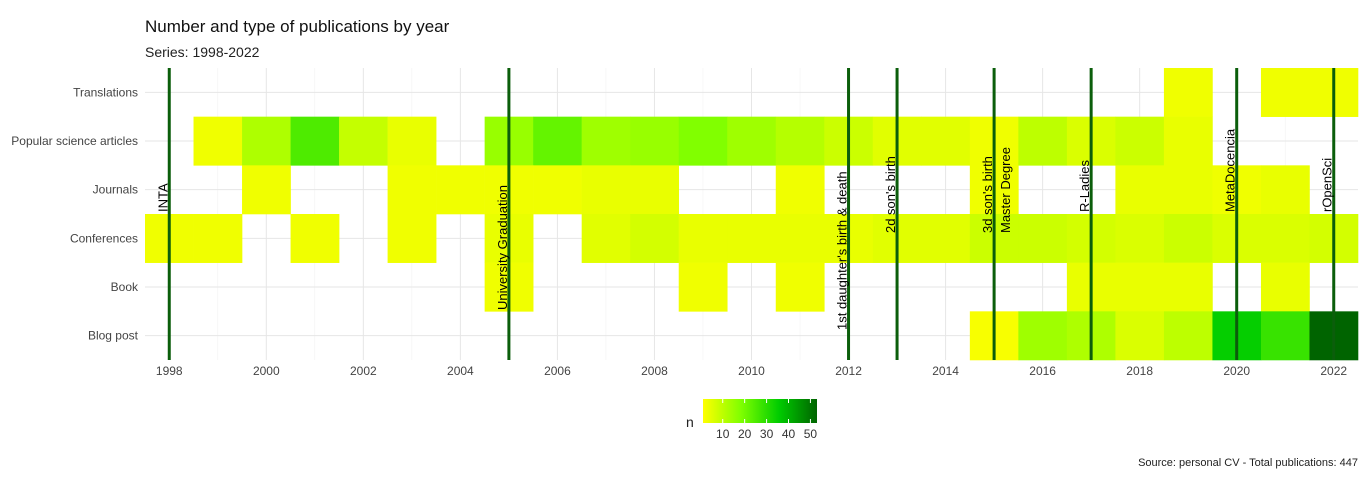  I want to click on event-label: Master Degree, so click(1005, 190).